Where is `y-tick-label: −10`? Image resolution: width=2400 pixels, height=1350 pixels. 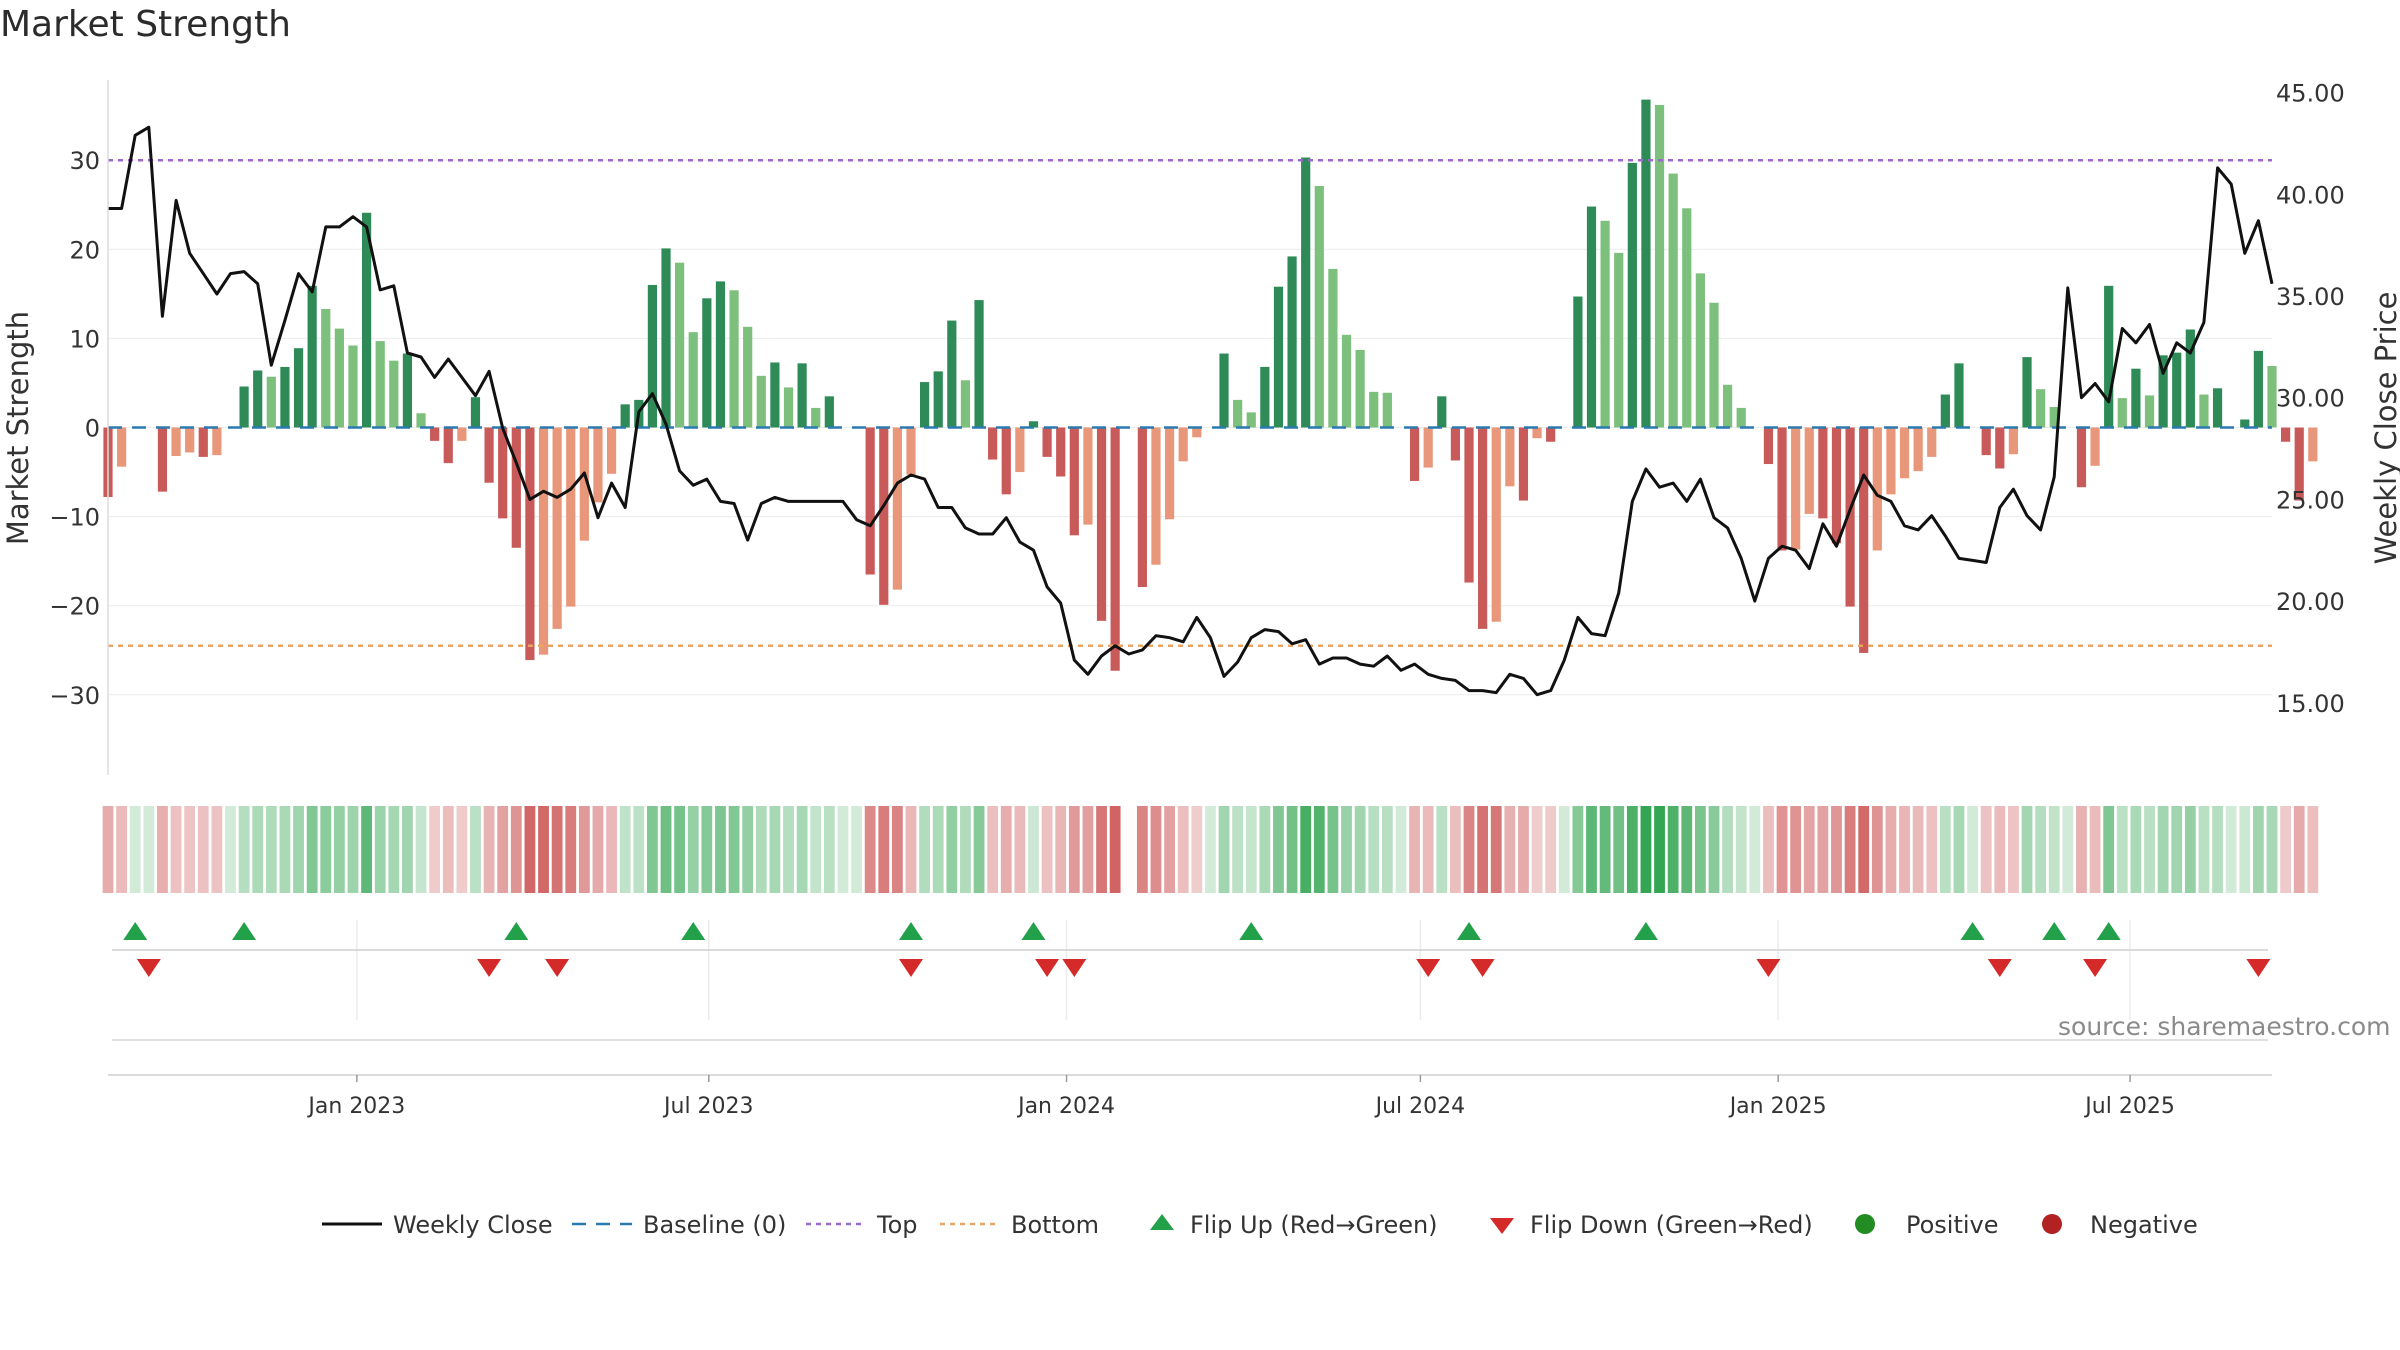
y-tick-label: −10 is located at coordinates (74, 518).